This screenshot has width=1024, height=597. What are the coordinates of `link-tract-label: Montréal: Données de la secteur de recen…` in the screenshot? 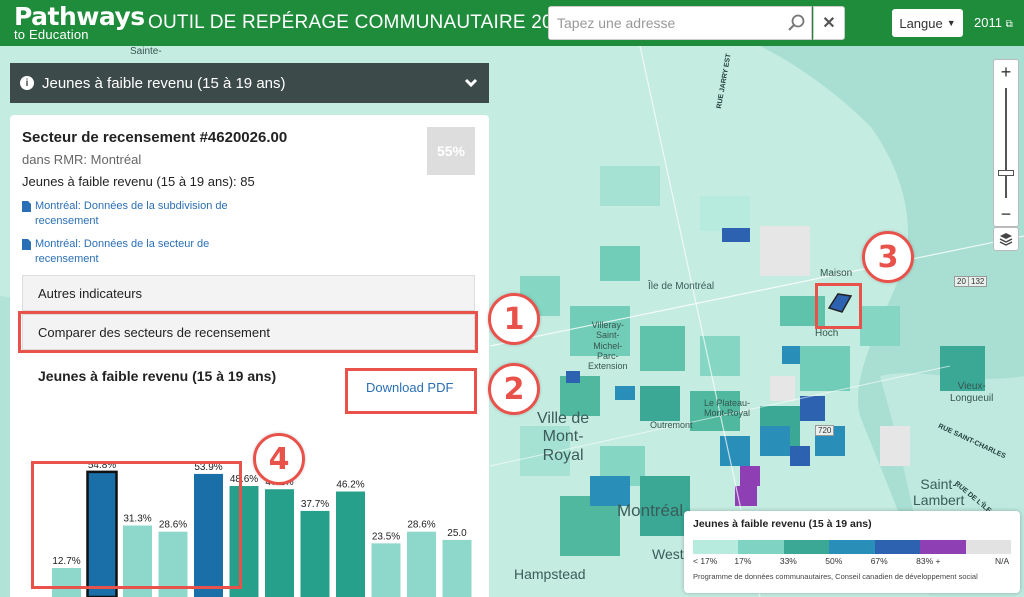 It's located at (122, 252).